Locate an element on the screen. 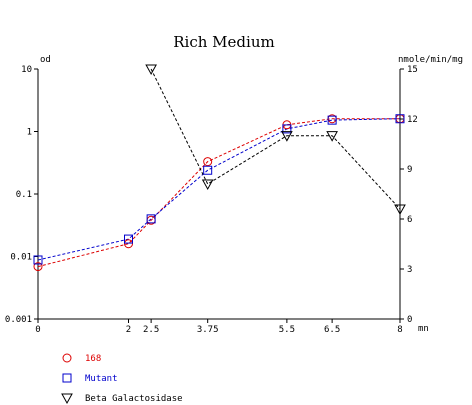 This screenshot has height=405, width=472. x-tick-label: 6.5 is located at coordinates (332, 330).